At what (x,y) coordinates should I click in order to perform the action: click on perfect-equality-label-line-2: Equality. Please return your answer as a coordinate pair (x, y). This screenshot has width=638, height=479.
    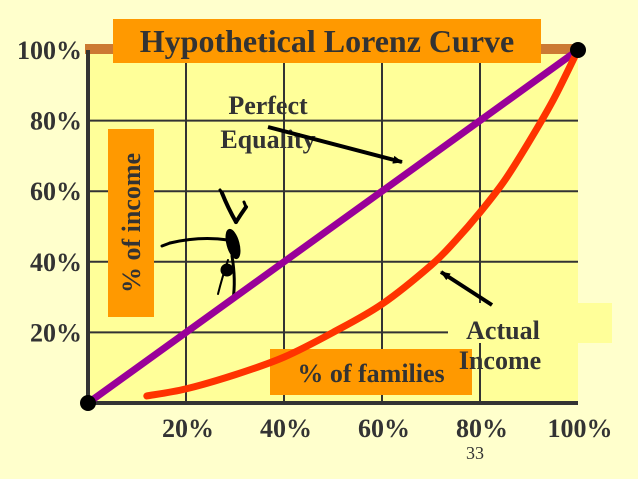
    Looking at the image, I should click on (267, 139).